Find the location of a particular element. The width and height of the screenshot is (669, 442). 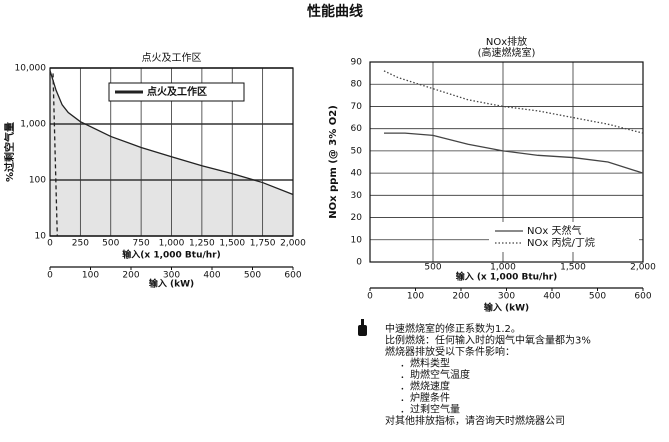

y-tick-label: 30 is located at coordinates (357, 196).